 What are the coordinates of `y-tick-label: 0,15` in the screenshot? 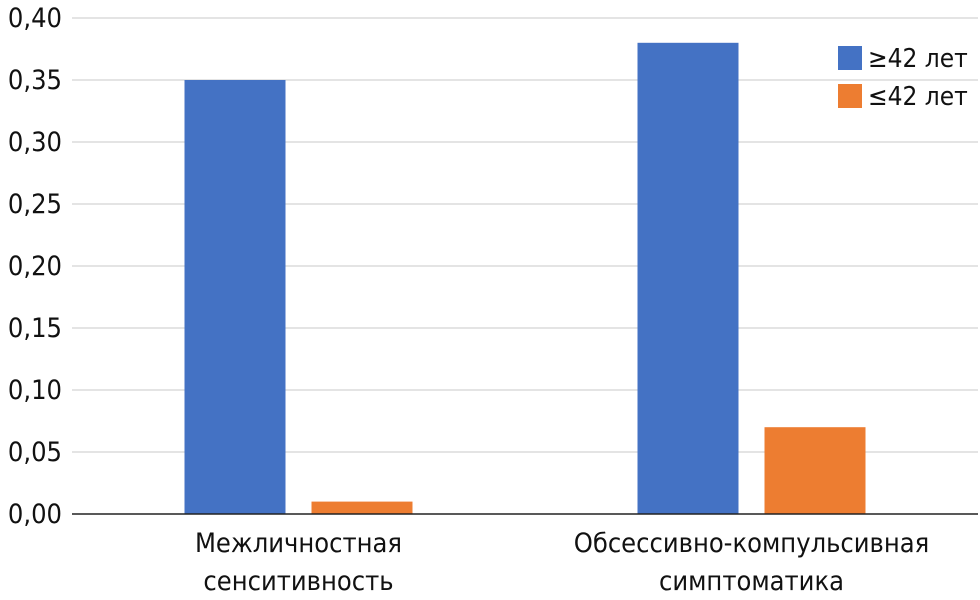 It's located at (35, 328).